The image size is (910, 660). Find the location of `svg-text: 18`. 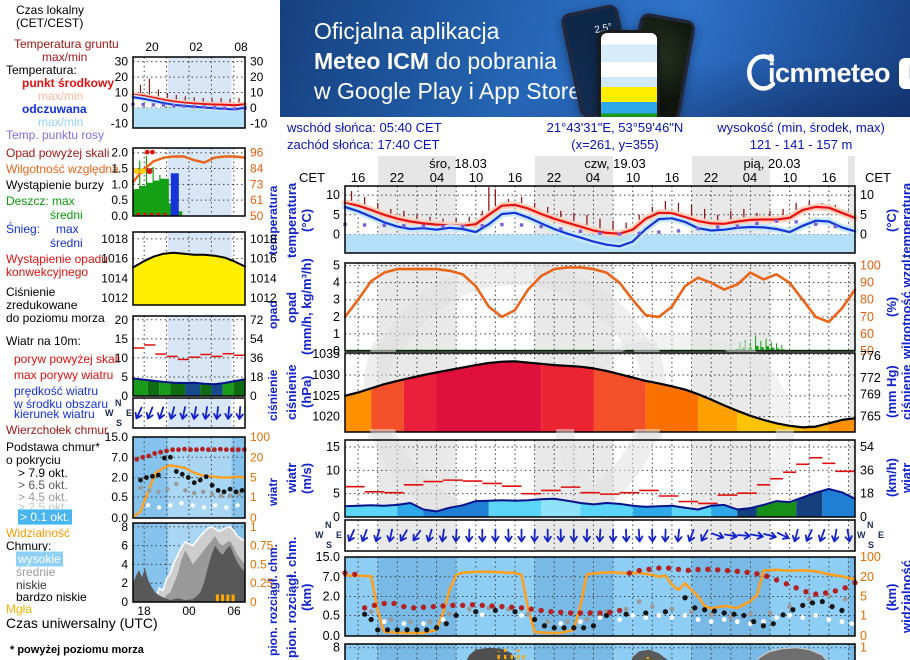

svg-text: 18 is located at coordinates (867, 494).